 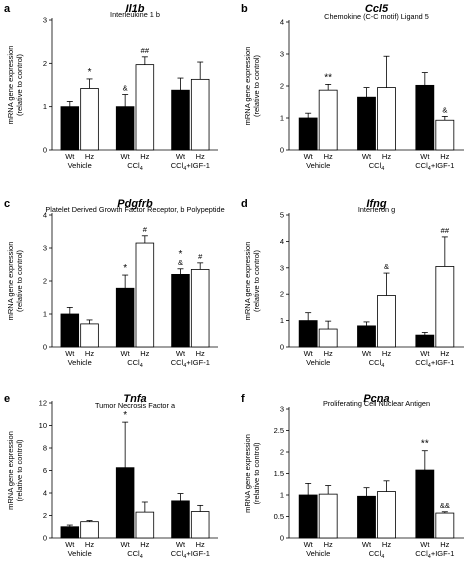 What do you see at coordinates (425, 444) in the screenshot?
I see `significance-marker: **` at bounding box center [425, 444].